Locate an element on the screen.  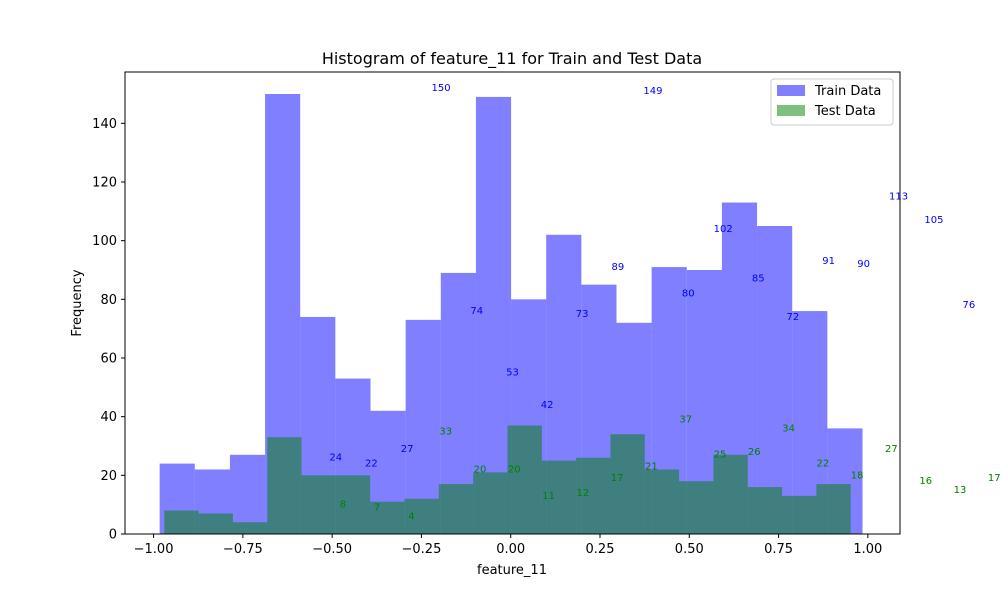
test-value-label: 33 is located at coordinates (445, 431).